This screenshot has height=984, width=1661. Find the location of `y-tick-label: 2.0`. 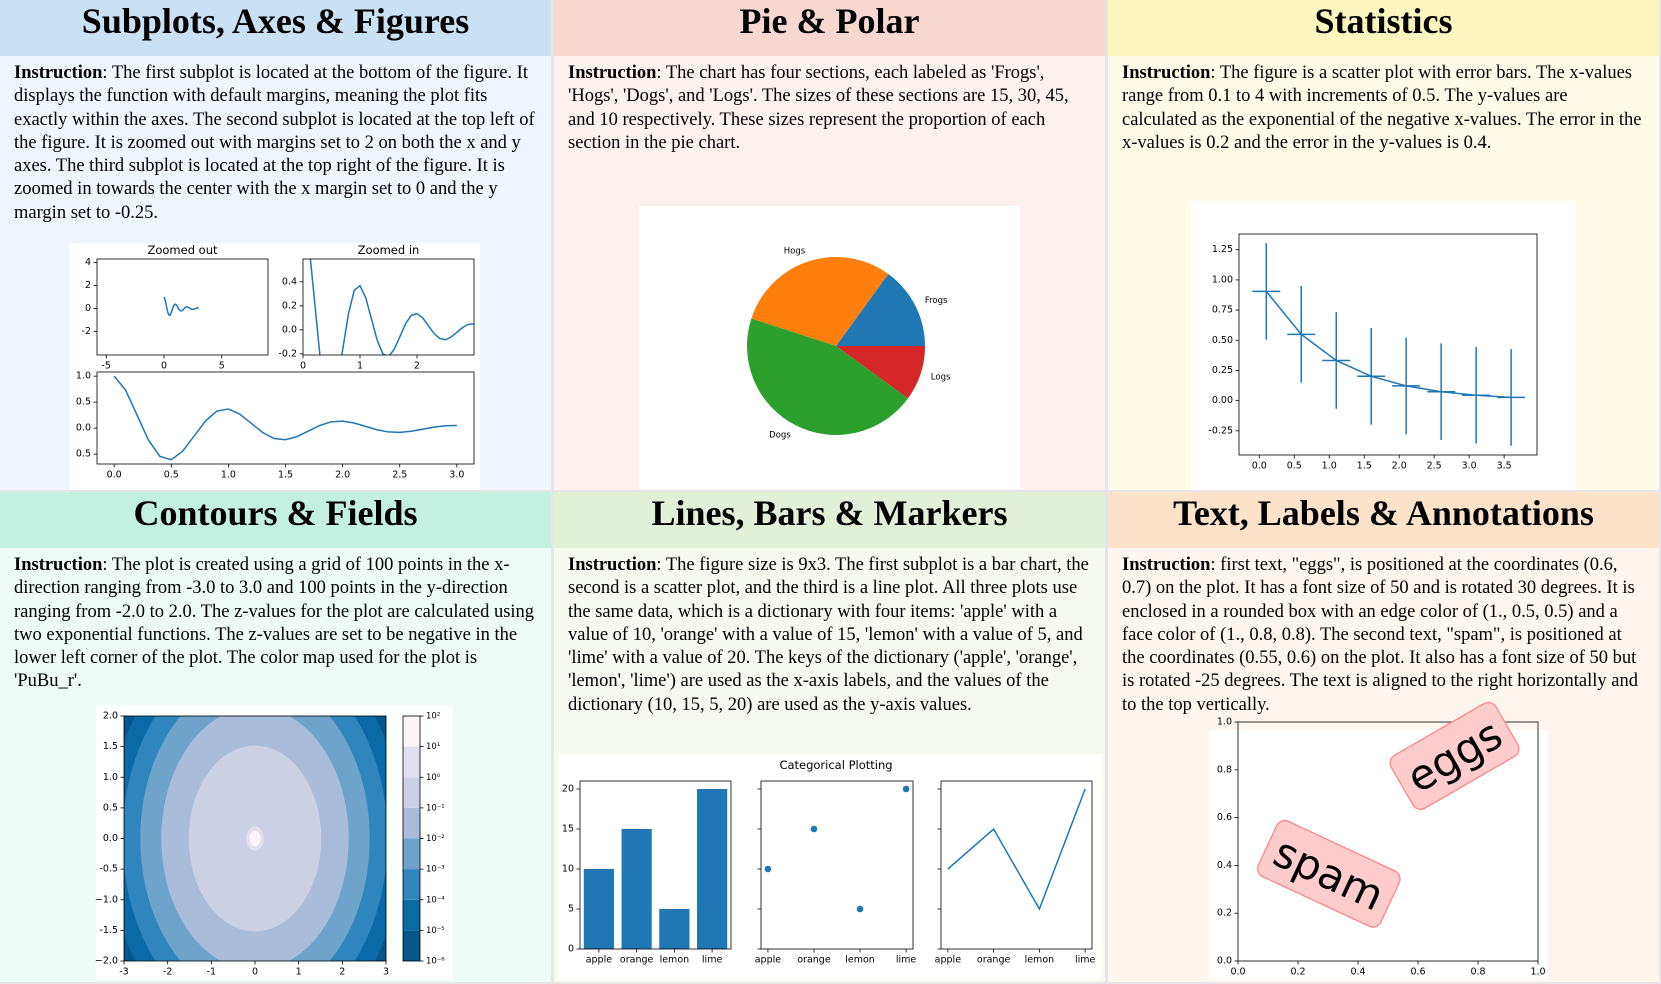

y-tick-label: 2.0 is located at coordinates (110, 716).